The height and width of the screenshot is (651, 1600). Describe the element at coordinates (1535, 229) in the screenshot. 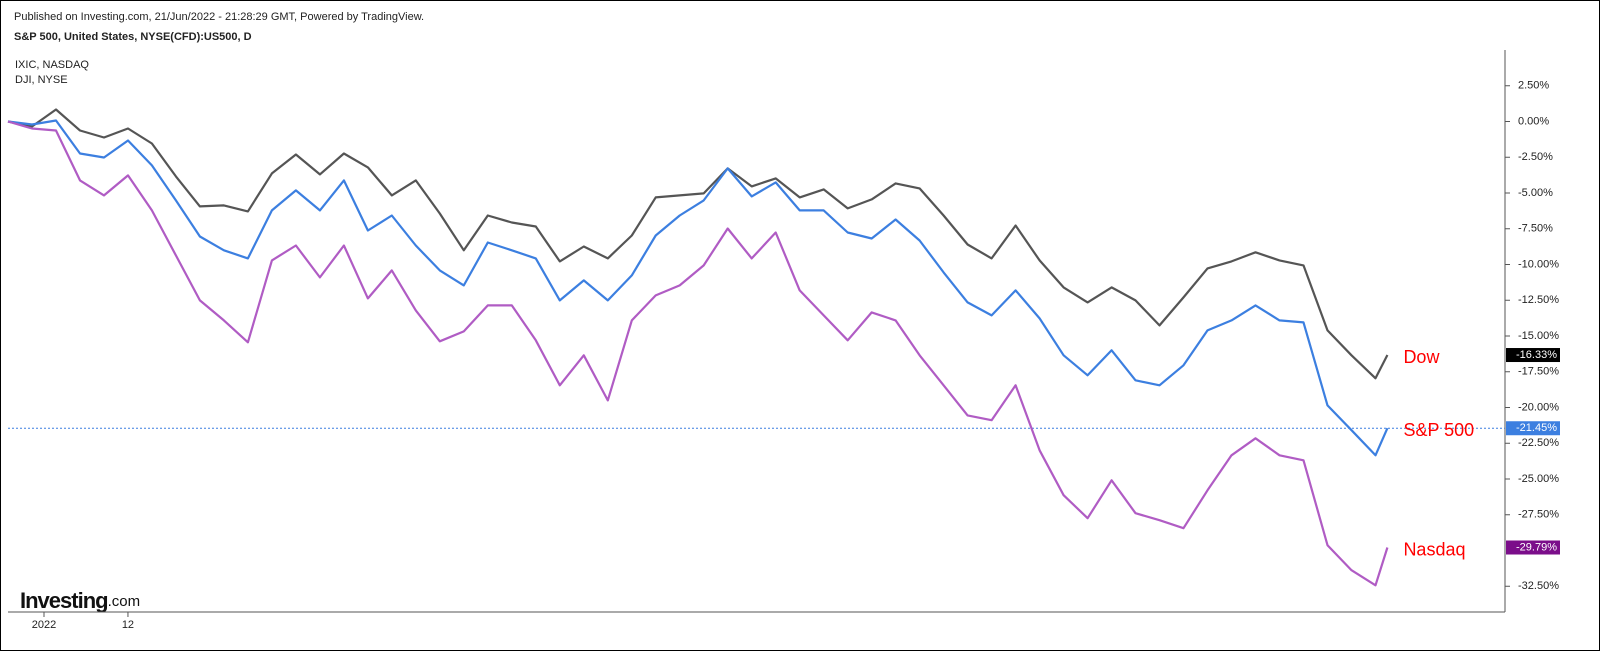

I see `y-tick-label: -7.50%` at that location.